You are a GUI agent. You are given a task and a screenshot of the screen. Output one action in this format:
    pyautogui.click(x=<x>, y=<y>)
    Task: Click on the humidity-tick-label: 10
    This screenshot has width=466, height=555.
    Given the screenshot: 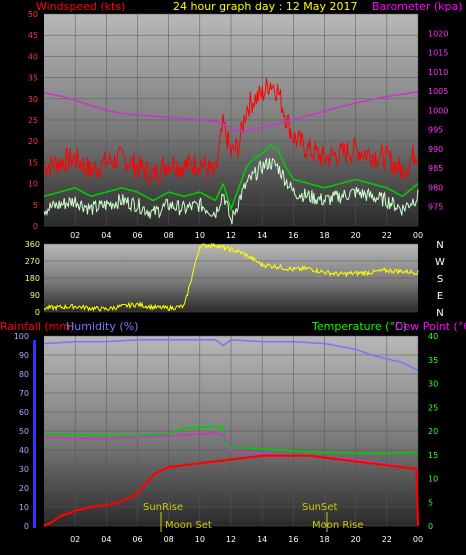 What is the action you would take?
    pyautogui.click(x=24, y=507)
    